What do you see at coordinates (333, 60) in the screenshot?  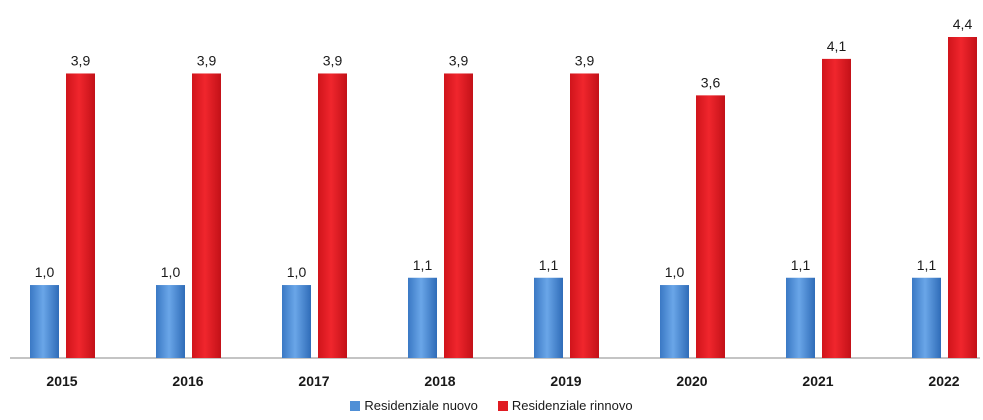 I see `value-label-rinnovo-2017: 3,9` at bounding box center [333, 60].